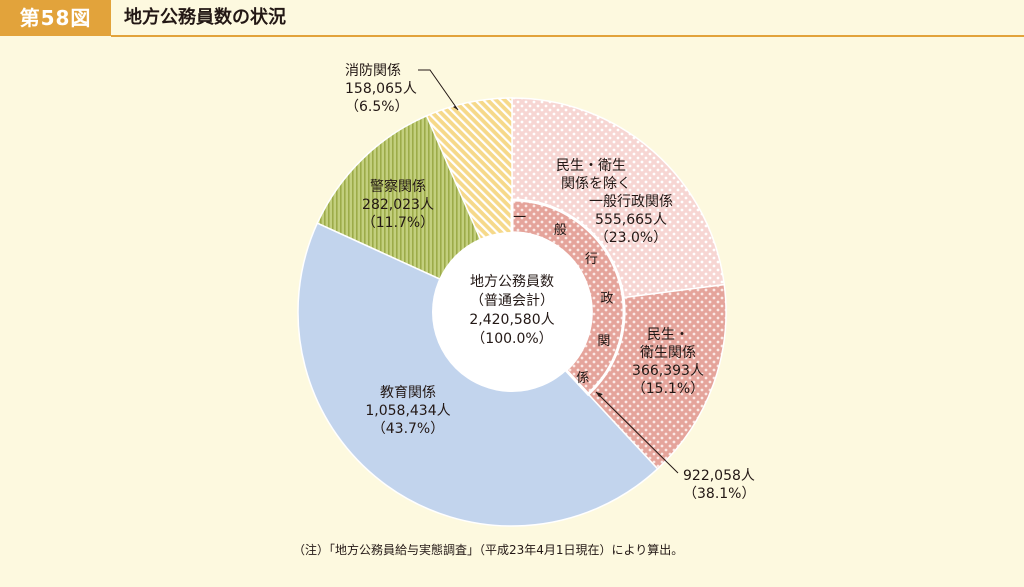 The image size is (1024, 587). I want to click on inner-ring-char: 般, so click(560, 230).